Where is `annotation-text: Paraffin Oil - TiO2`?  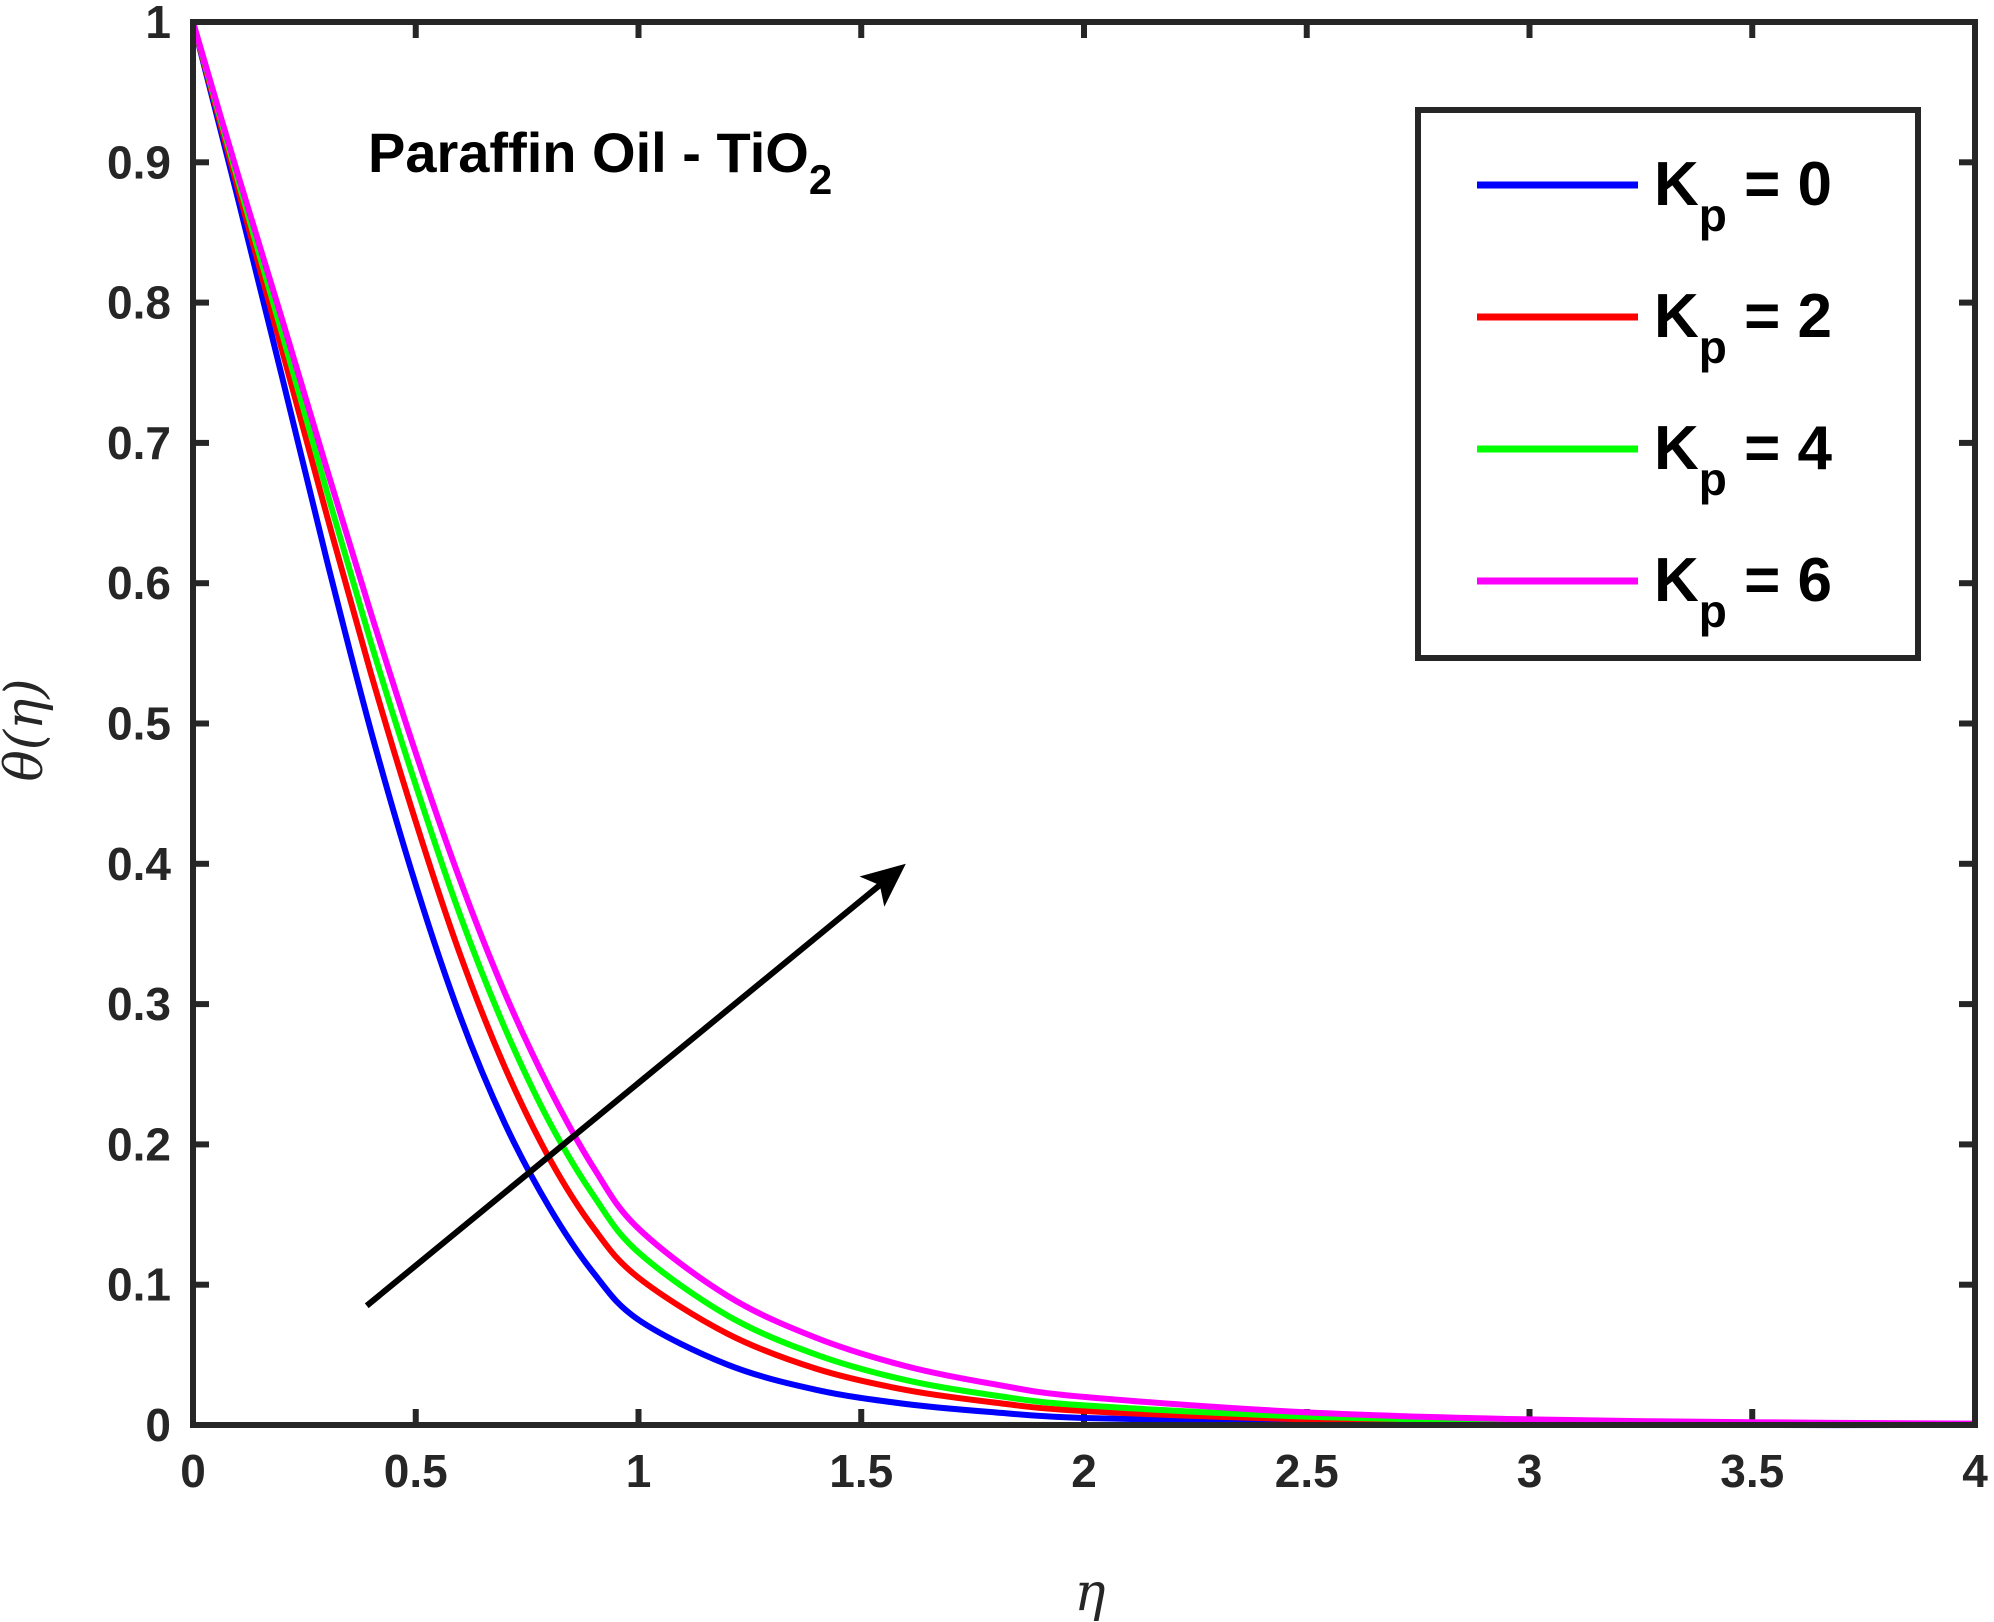 annotation-text: Paraffin Oil - TiO2 is located at coordinates (600, 162).